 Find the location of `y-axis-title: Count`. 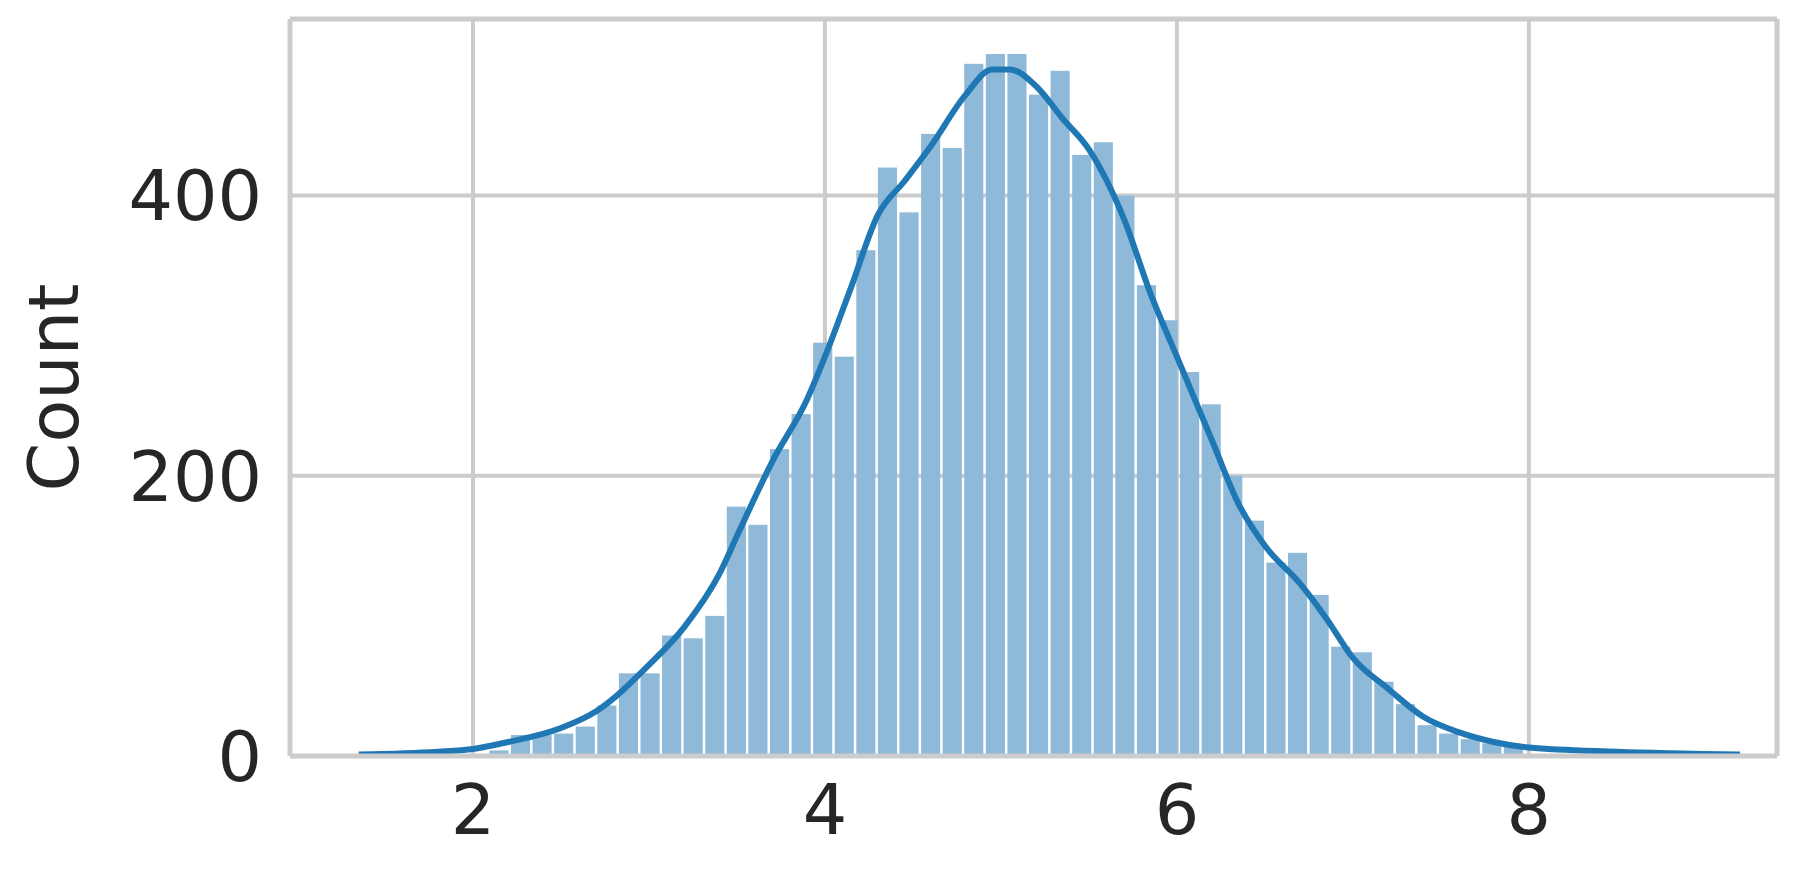

y-axis-title: Count is located at coordinates (54, 387).